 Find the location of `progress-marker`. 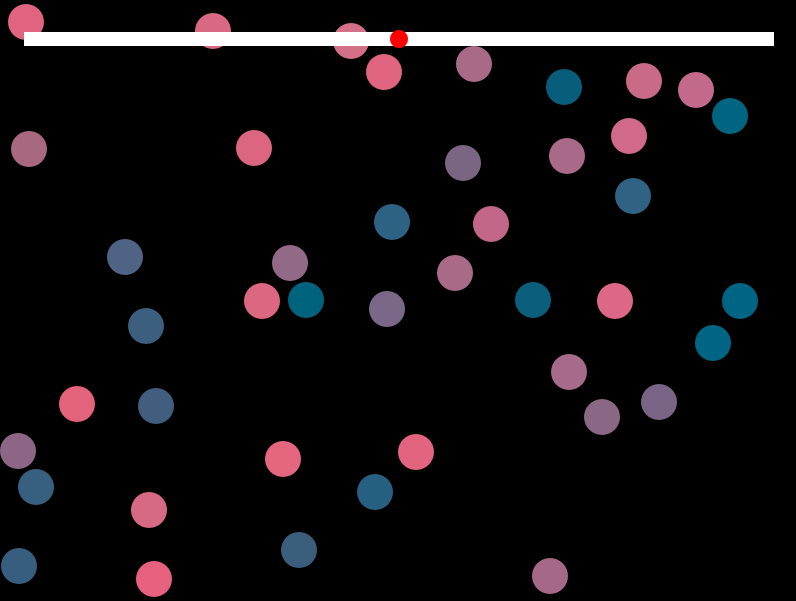

progress-marker is located at coordinates (399, 39).